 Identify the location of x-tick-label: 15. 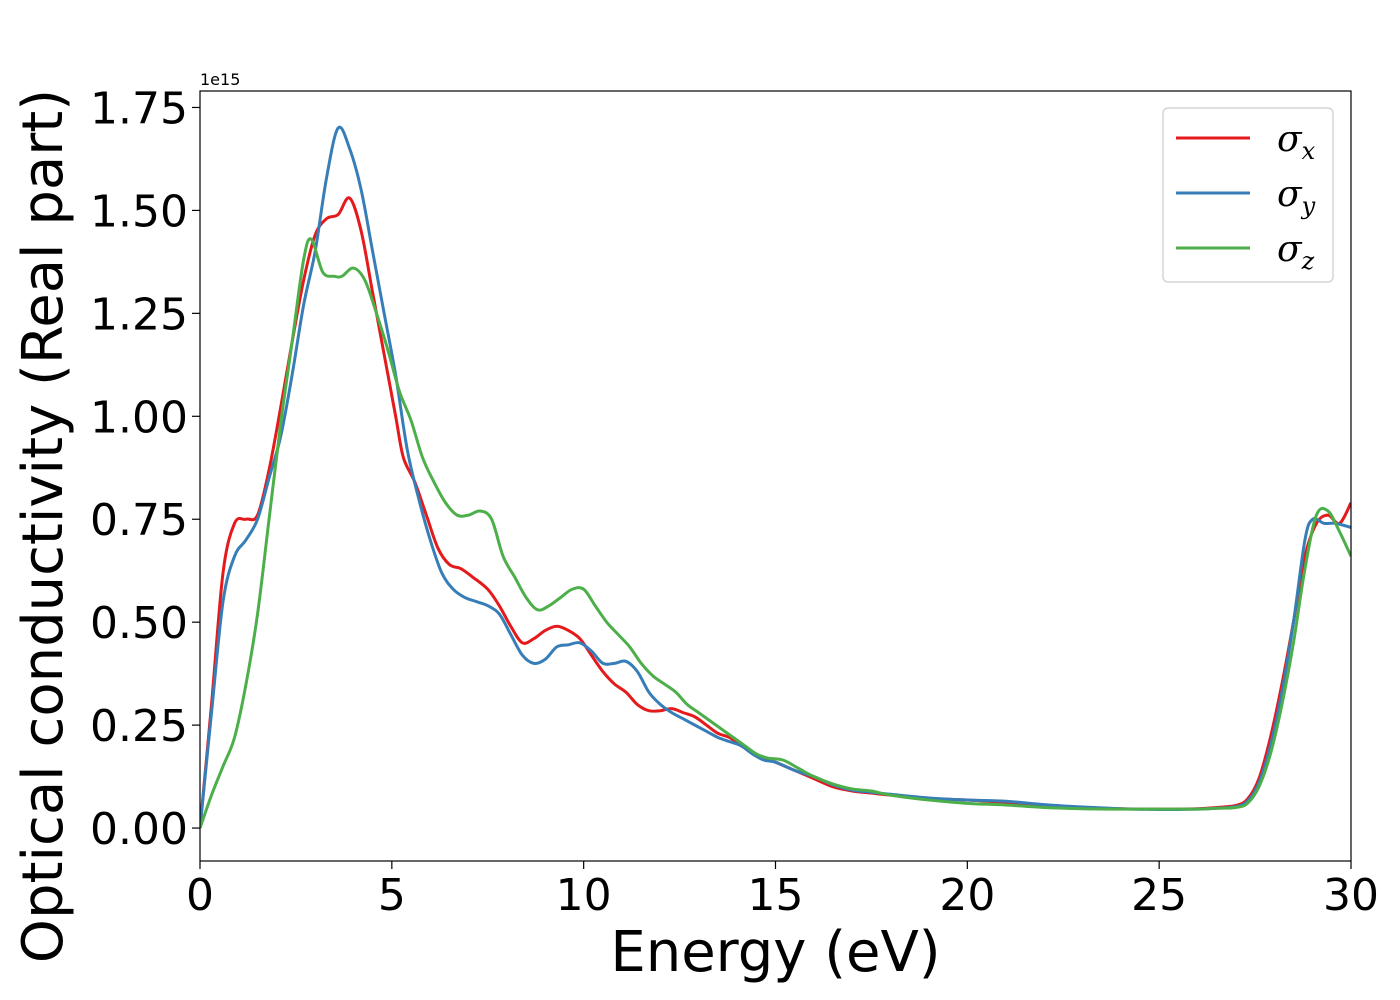
(776, 895).